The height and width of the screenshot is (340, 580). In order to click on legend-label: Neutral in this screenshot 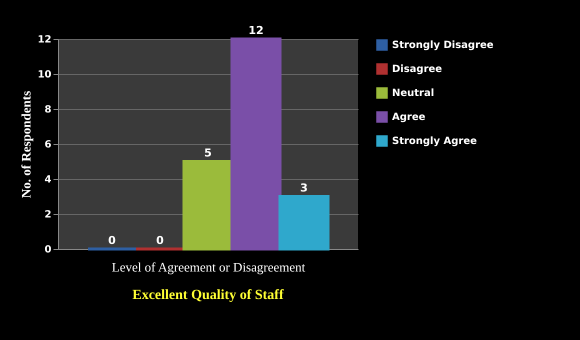, I will do `click(413, 93)`.